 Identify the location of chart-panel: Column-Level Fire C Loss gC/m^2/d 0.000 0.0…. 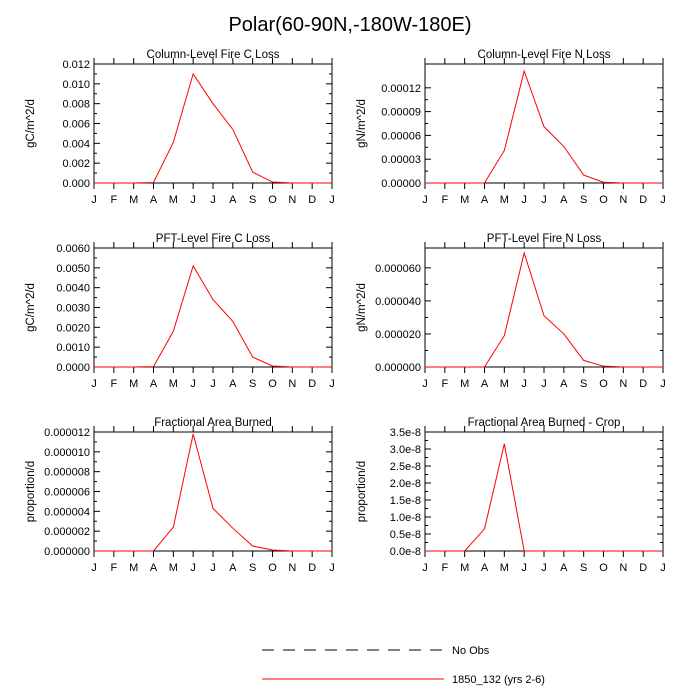
(180, 127).